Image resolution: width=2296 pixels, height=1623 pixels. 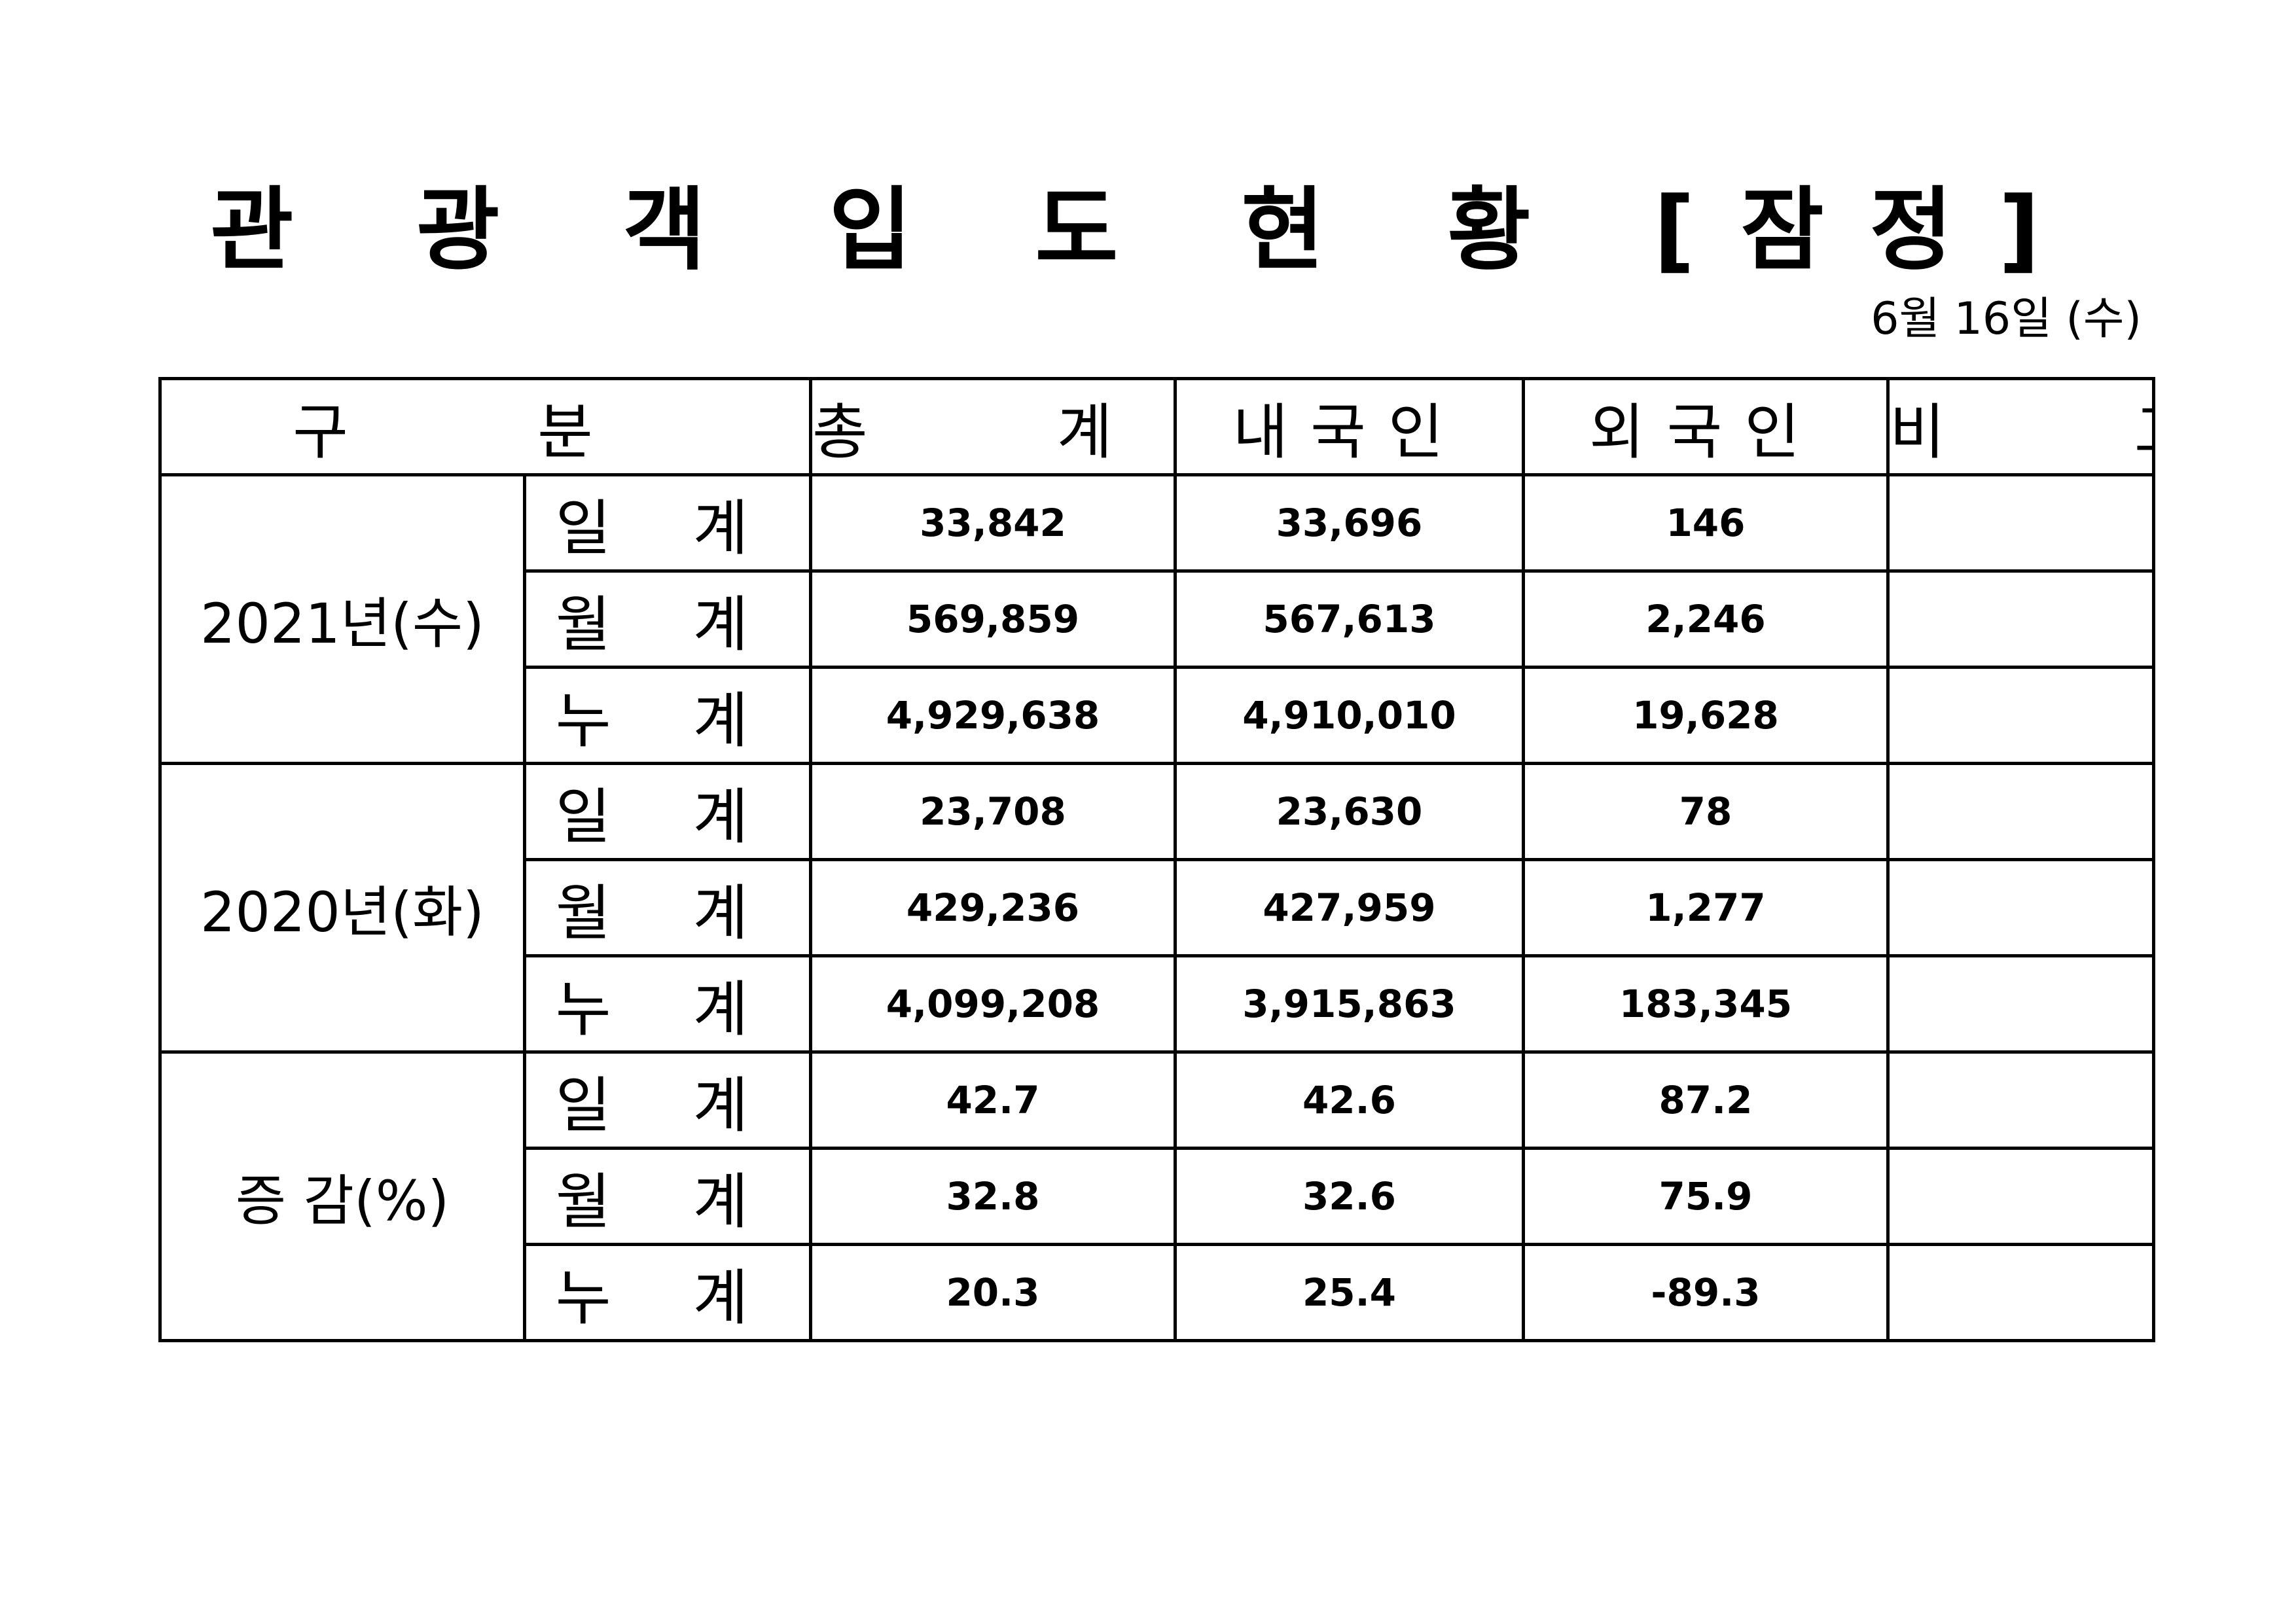 I want to click on cell-total: 569,859, so click(x=993, y=619).